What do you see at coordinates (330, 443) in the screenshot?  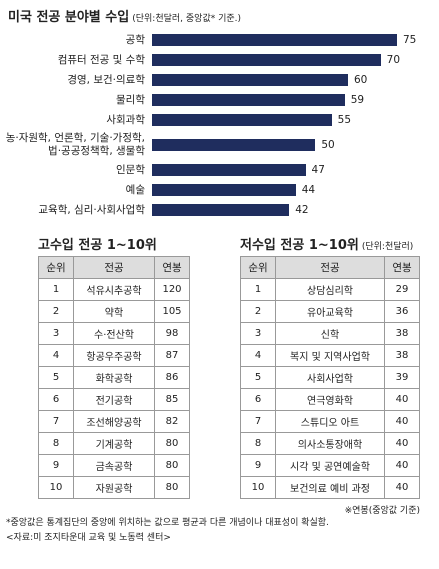 I see `table-cell: 의사소통장애학` at bounding box center [330, 443].